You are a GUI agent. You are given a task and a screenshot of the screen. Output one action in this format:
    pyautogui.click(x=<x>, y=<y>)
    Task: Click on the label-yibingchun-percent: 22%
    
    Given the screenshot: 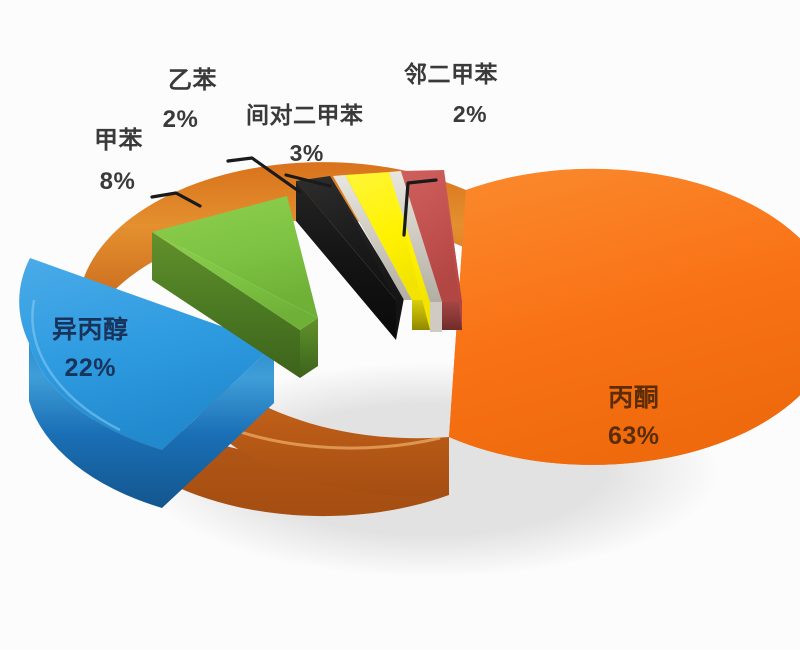 What is the action you would take?
    pyautogui.click(x=90, y=368)
    